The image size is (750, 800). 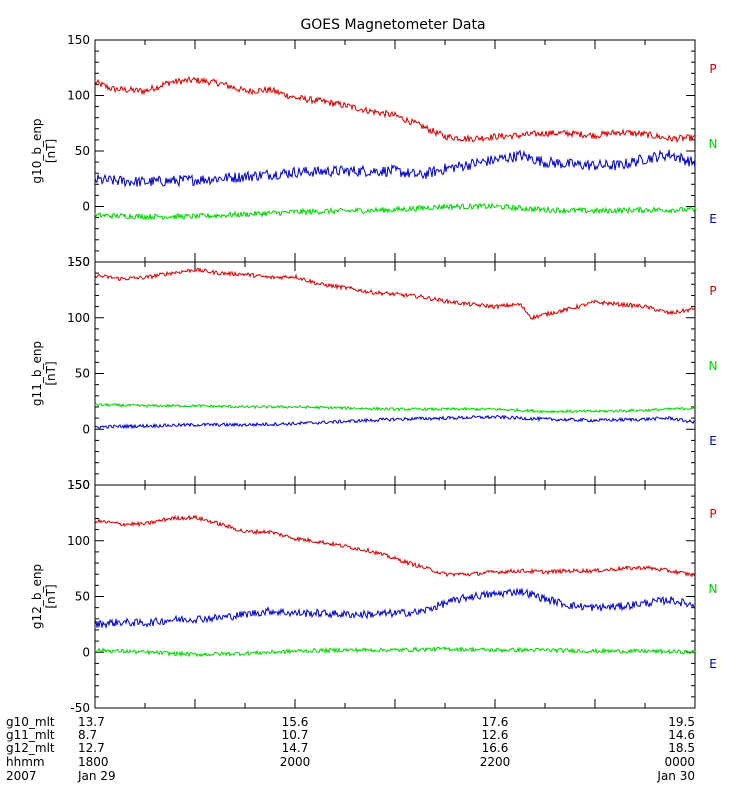 I want to click on y-axis-label: g11_b_enp, so click(x=37, y=373).